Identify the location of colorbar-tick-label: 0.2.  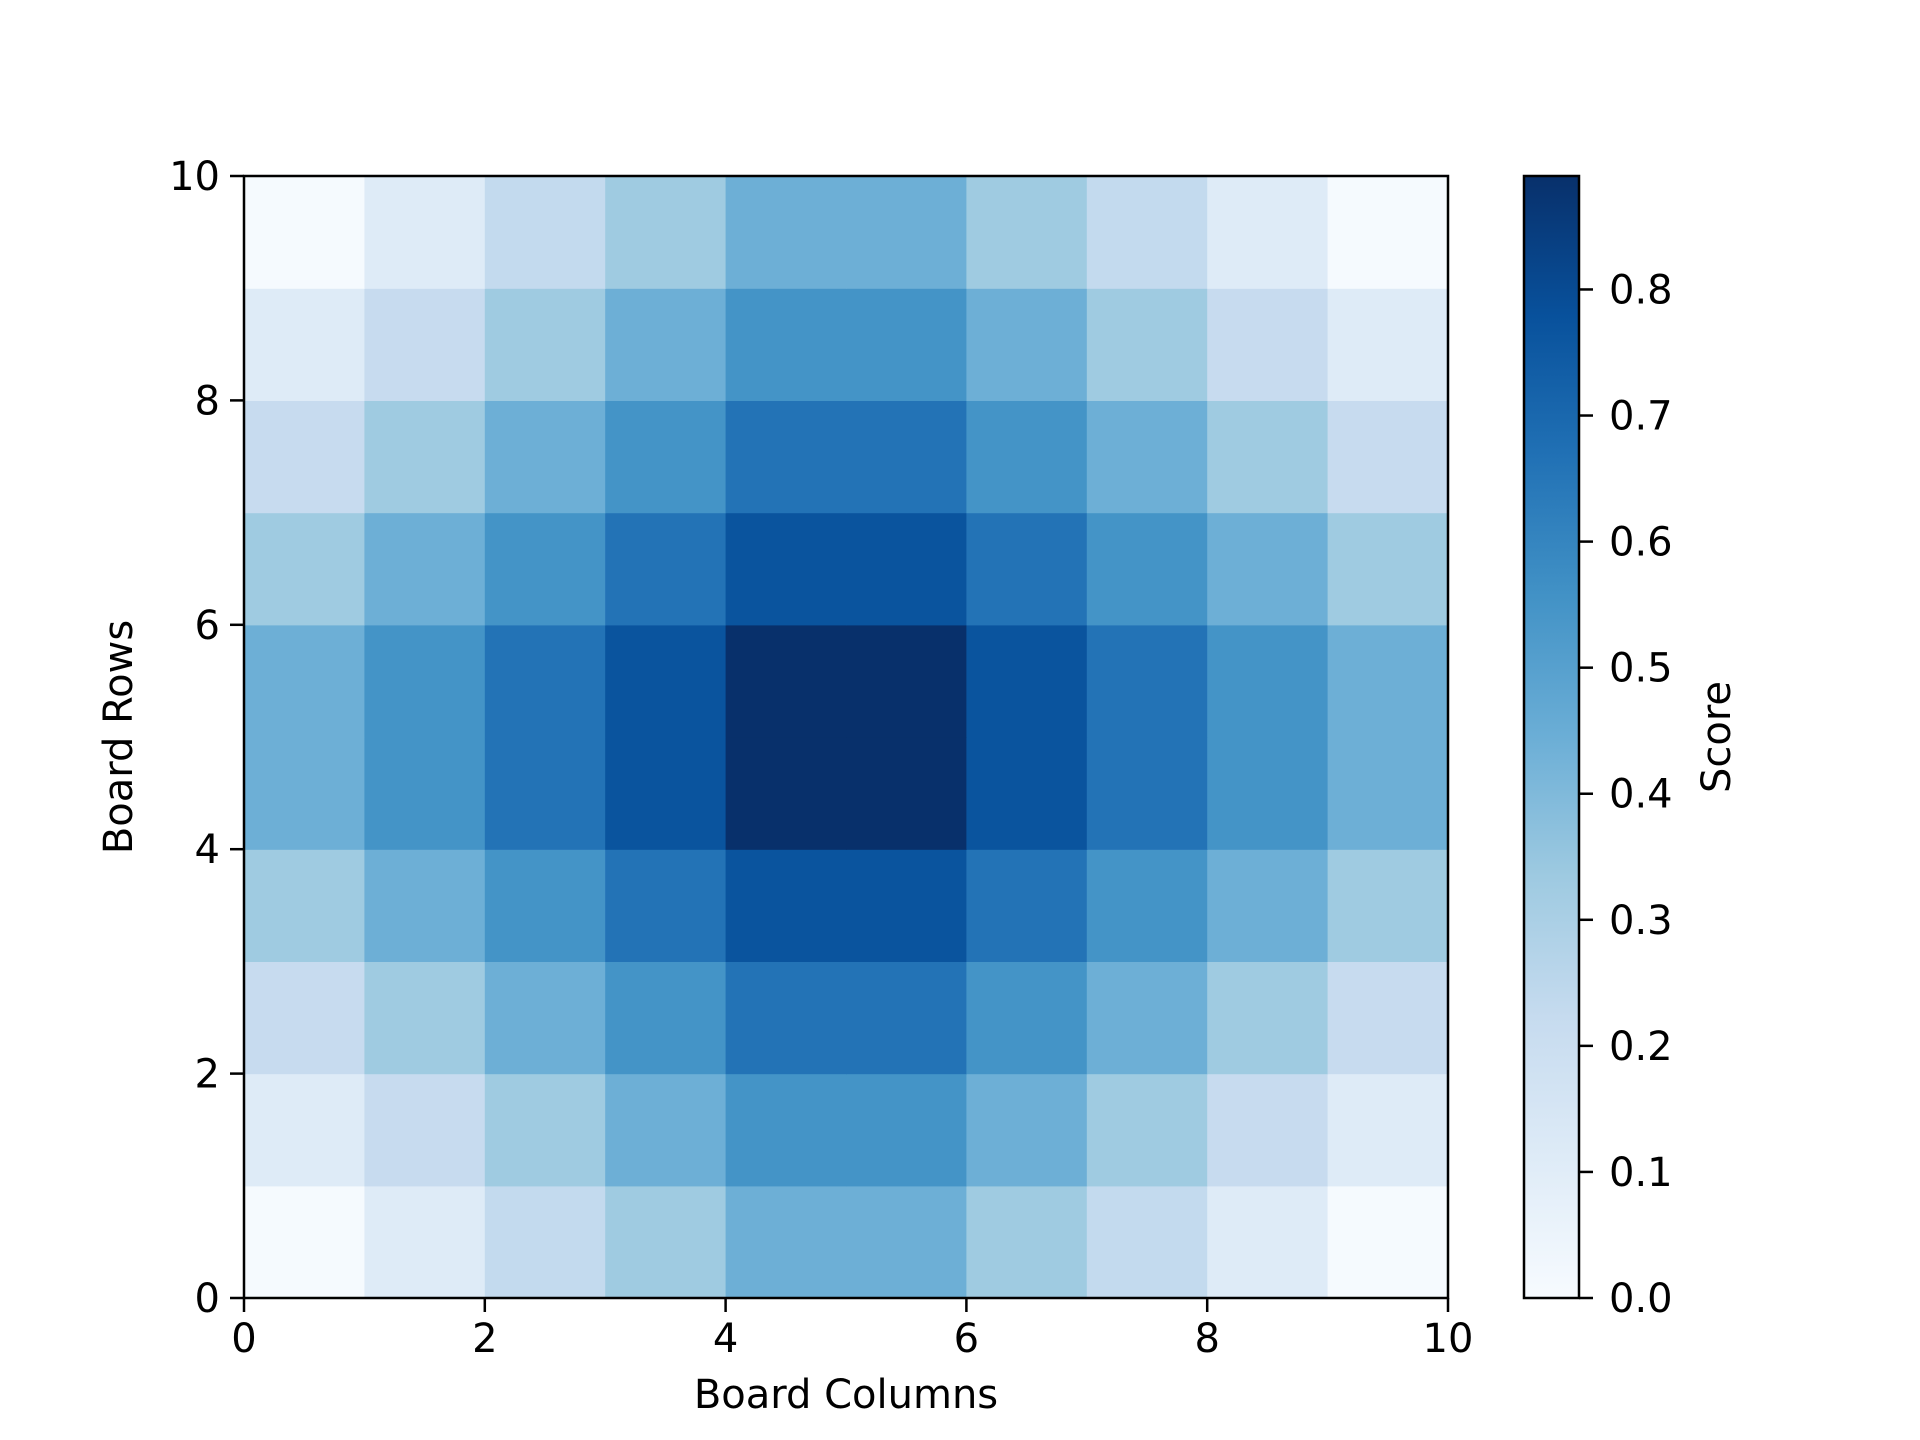
(1641, 1047).